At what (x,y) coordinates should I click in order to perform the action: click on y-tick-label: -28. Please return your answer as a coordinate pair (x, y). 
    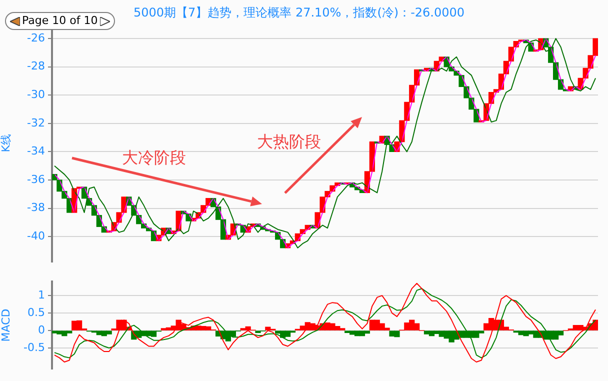
    Looking at the image, I should click on (36, 66).